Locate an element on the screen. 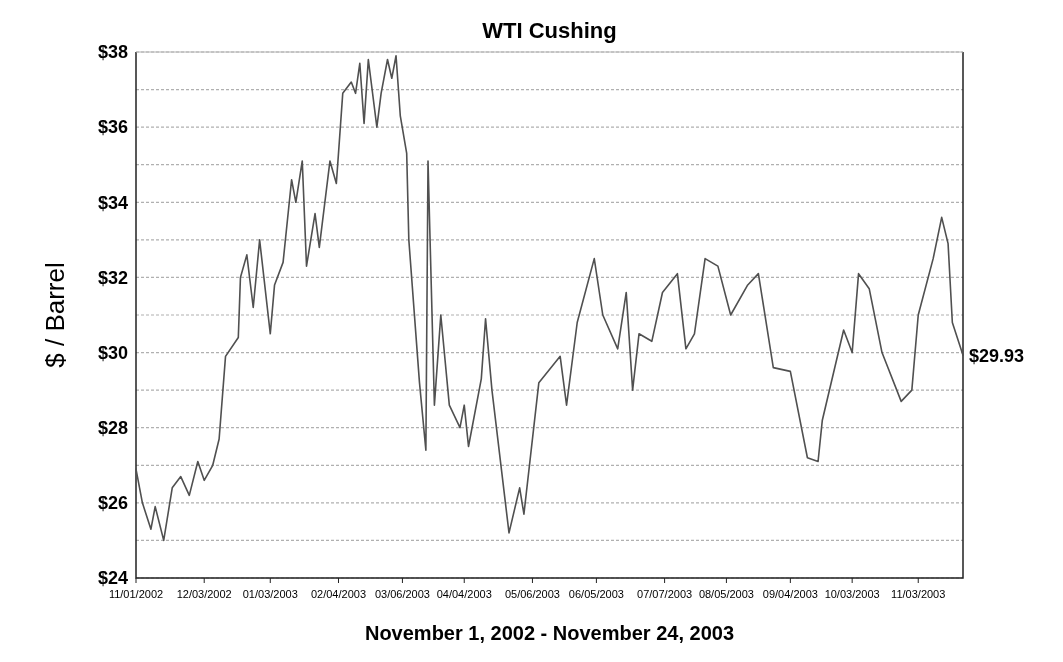 Image resolution: width=1063 pixels, height=662 pixels. x-tick-label: 04/04/2003 is located at coordinates (464, 594).